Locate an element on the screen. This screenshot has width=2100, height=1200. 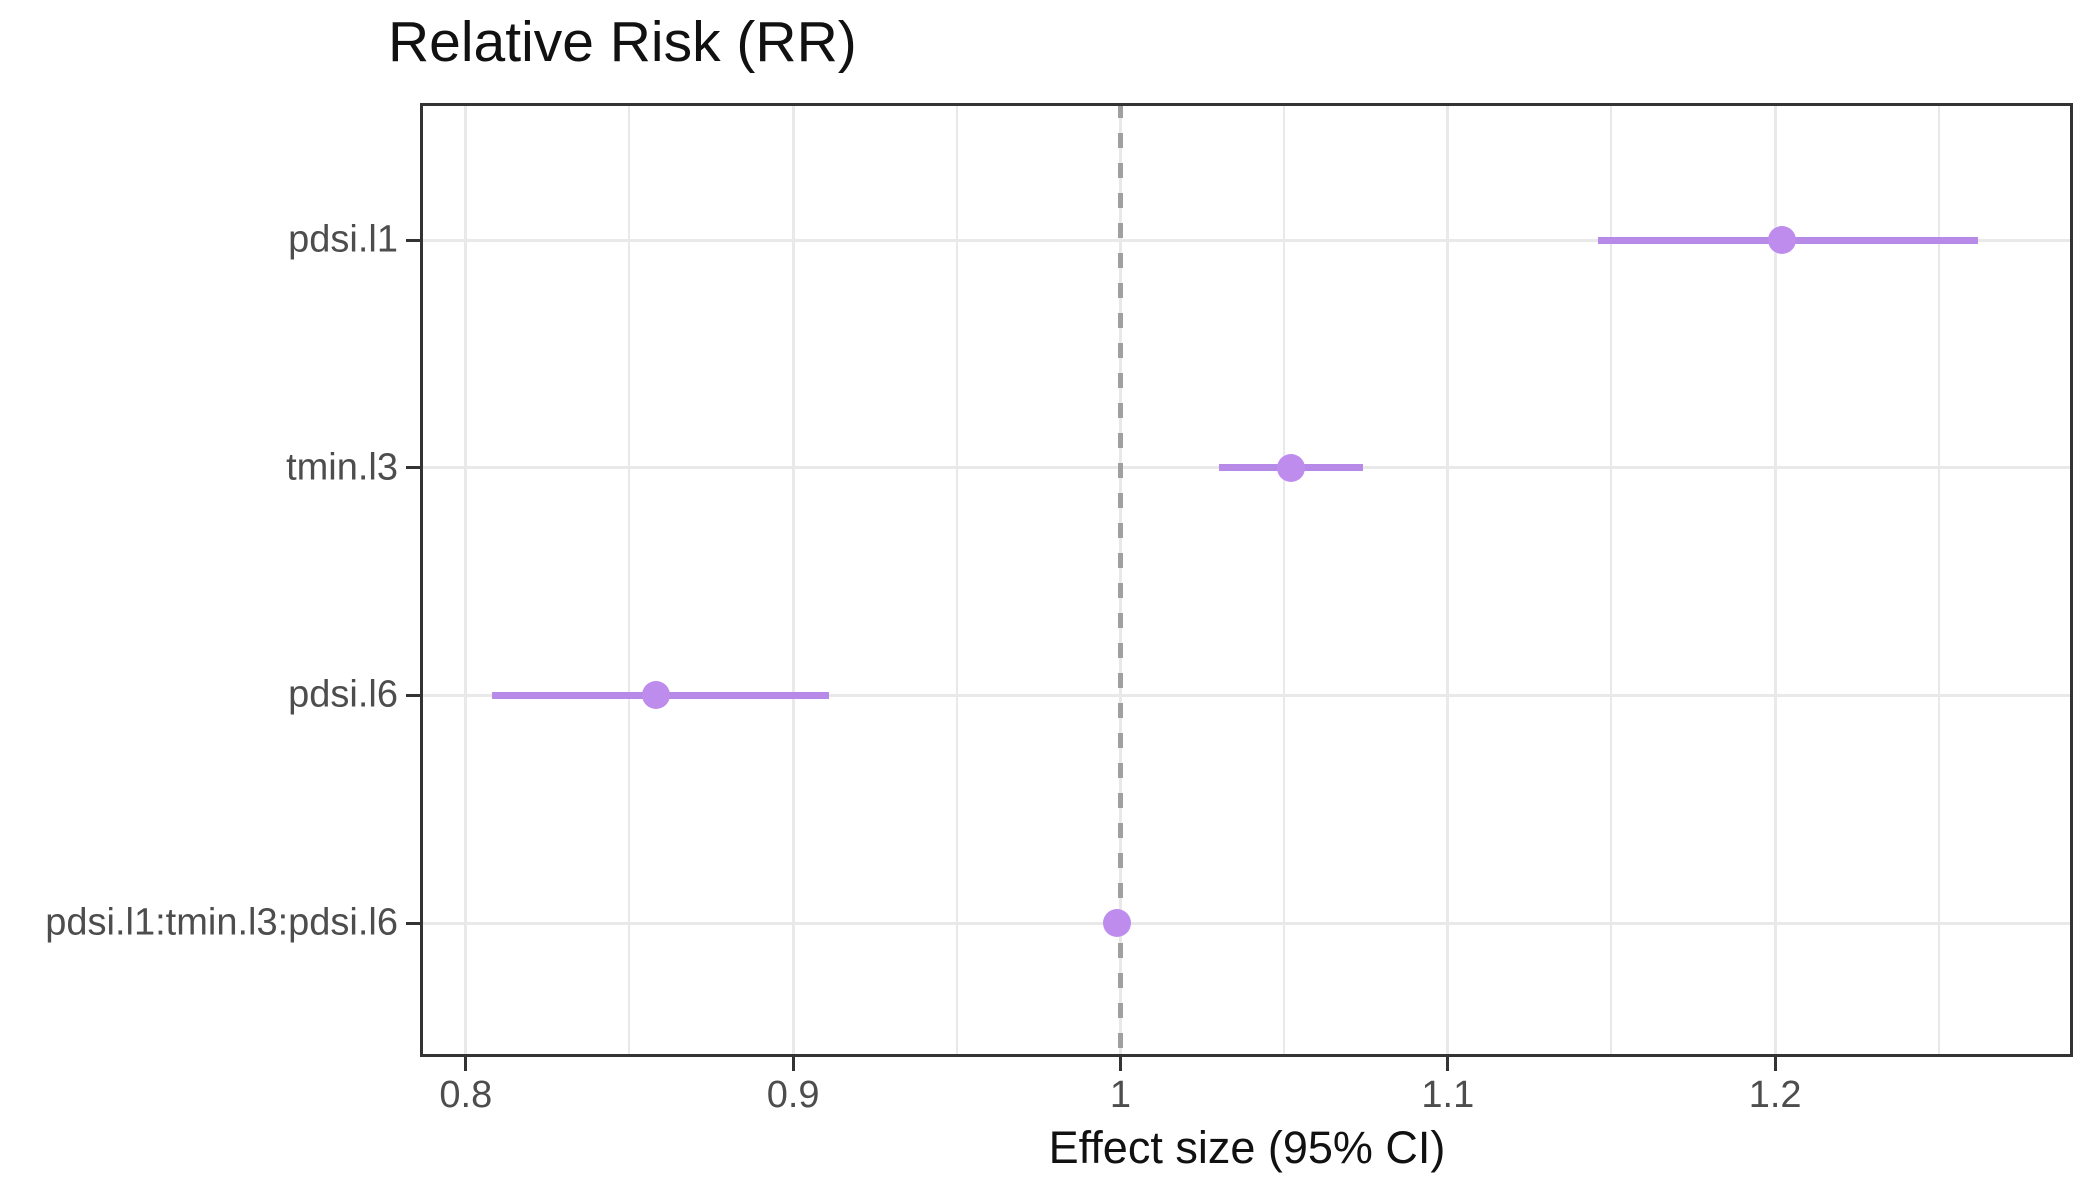
x-axis-tick-label: 1.2 is located at coordinates (1775, 1095).